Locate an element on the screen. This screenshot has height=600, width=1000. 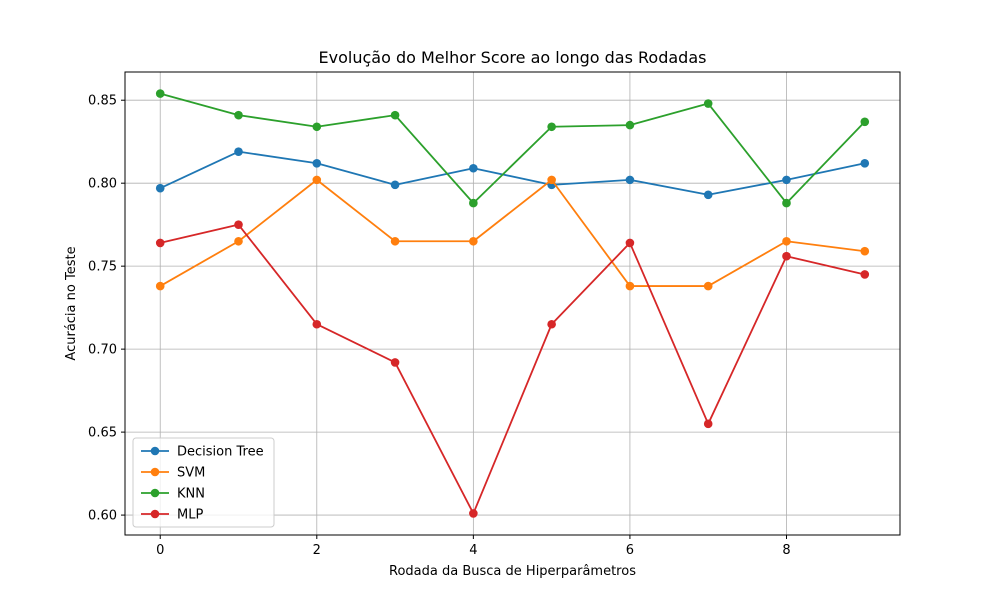
legend: Decision Tree SVM KNN MLP is located at coordinates (203, 482).